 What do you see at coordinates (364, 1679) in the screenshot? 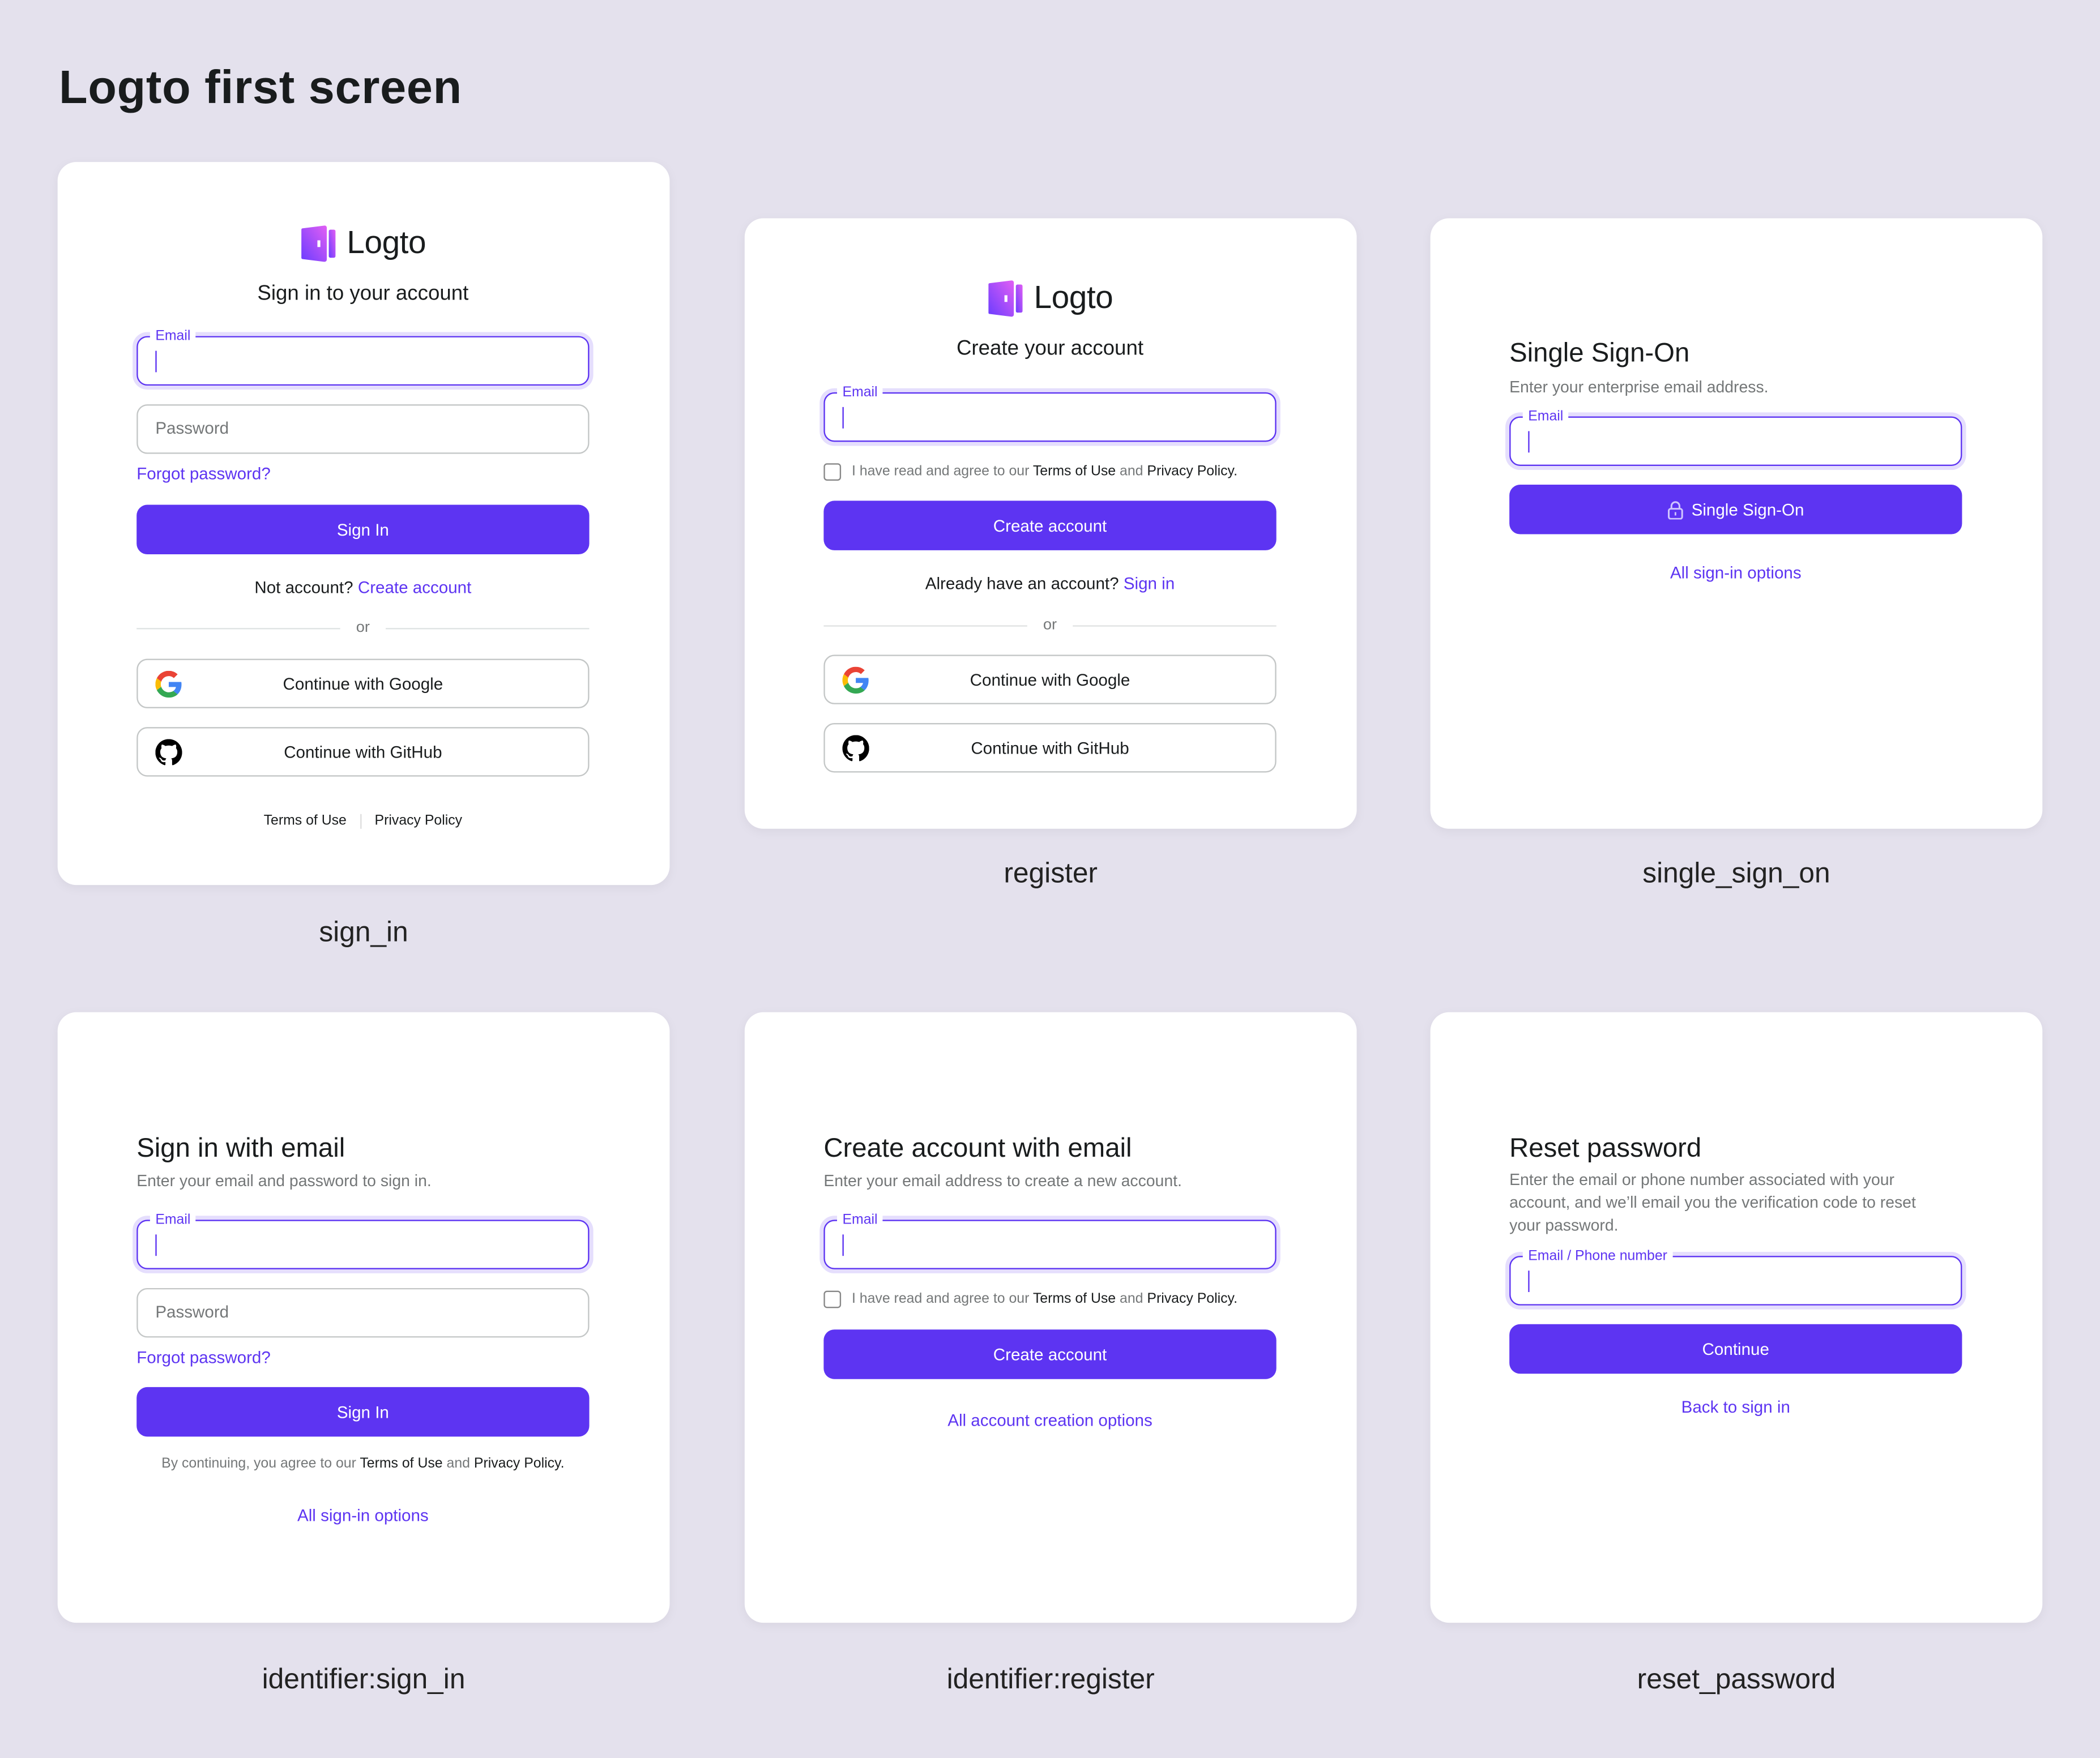
I see `caption-identifier-sign-in: identifier:sign_in` at bounding box center [364, 1679].